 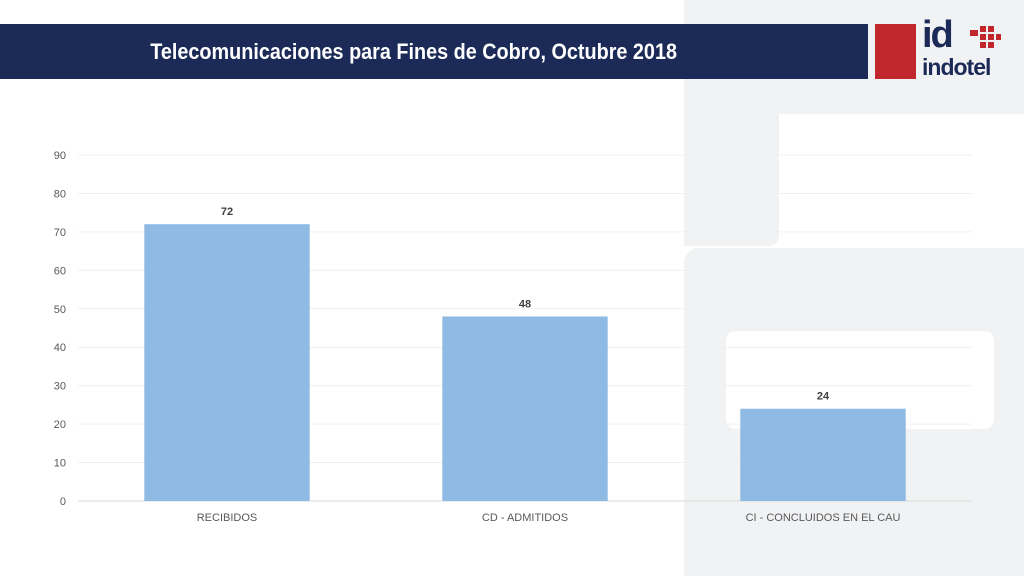 What do you see at coordinates (60, 464) in the screenshot?
I see `y-tick-label: 10` at bounding box center [60, 464].